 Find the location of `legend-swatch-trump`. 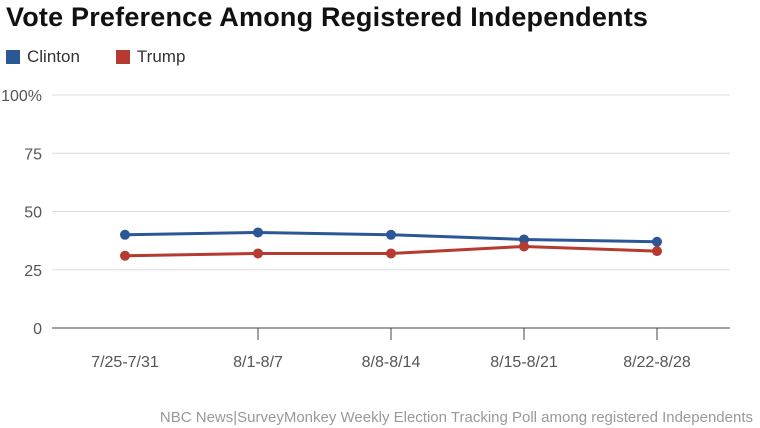

legend-swatch-trump is located at coordinates (122, 57).